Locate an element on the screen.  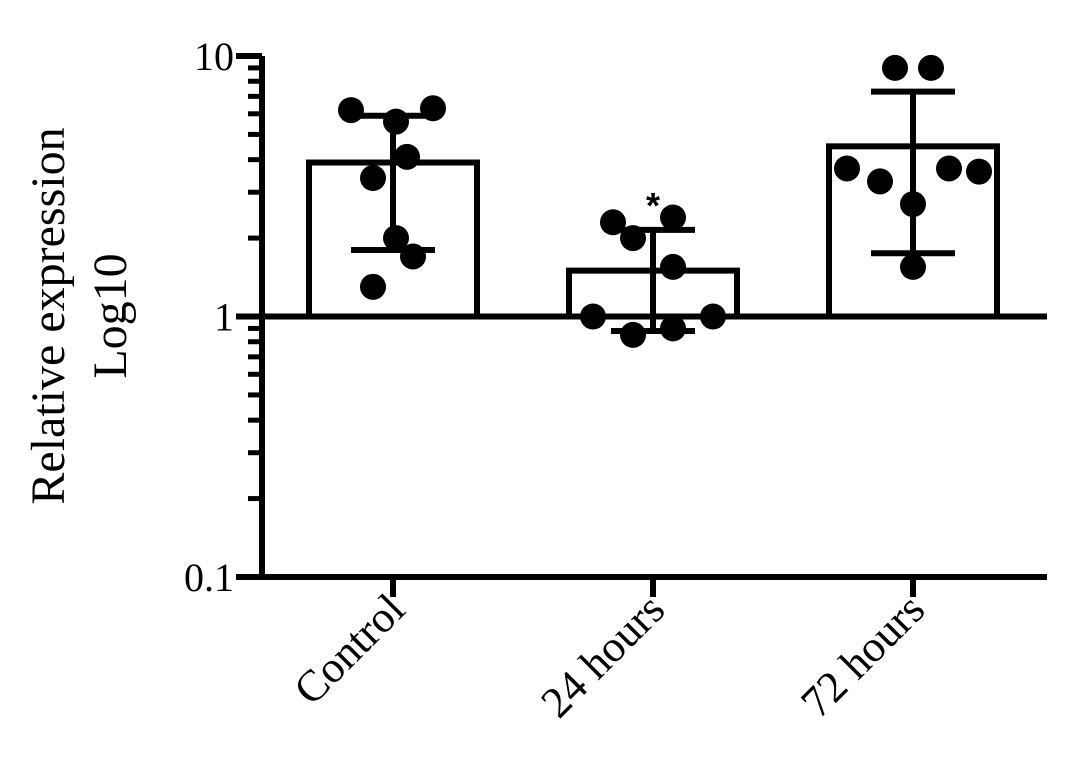
significance-annotation: * is located at coordinates (653, 205).